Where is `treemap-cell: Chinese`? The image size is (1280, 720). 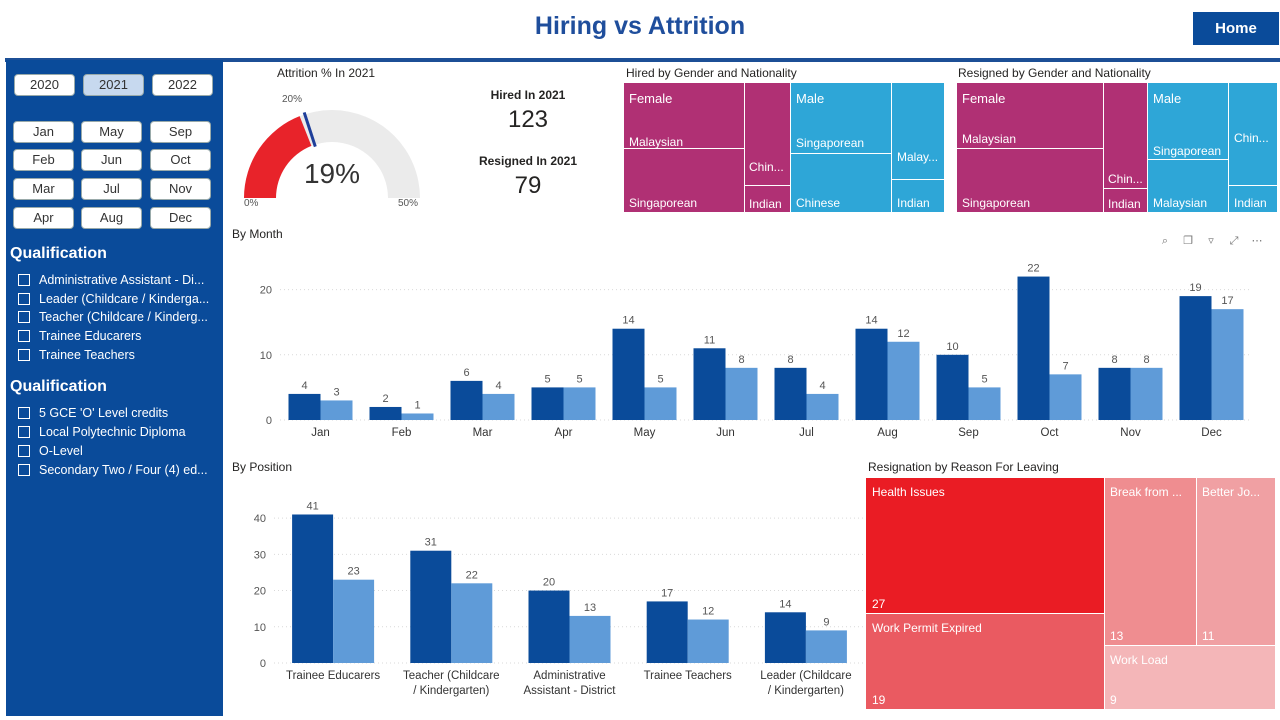
treemap-cell: Chinese is located at coordinates (841, 183).